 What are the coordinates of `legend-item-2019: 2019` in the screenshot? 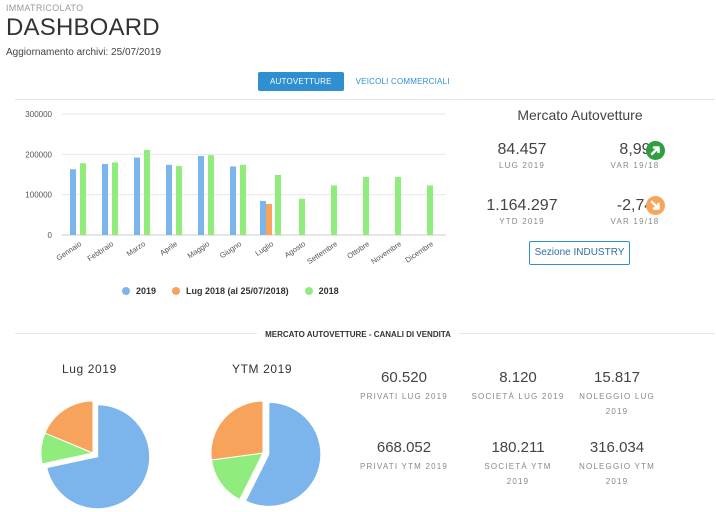 It's located at (139, 291).